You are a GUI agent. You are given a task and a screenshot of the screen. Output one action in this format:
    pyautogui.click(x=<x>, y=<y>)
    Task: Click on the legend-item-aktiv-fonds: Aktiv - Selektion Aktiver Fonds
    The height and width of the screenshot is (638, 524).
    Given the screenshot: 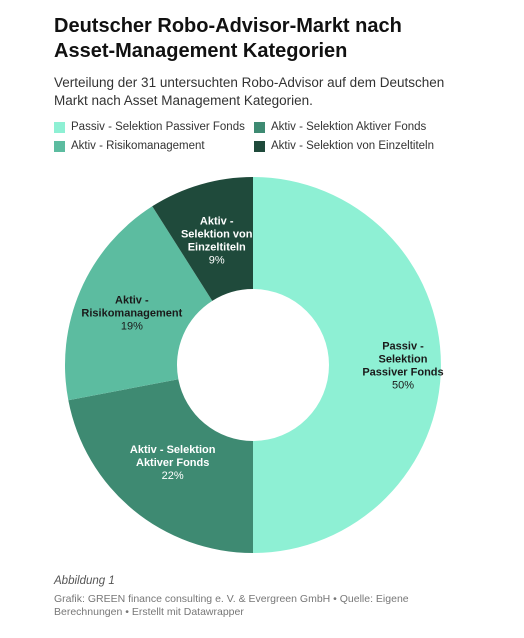 What is the action you would take?
    pyautogui.click(x=354, y=127)
    